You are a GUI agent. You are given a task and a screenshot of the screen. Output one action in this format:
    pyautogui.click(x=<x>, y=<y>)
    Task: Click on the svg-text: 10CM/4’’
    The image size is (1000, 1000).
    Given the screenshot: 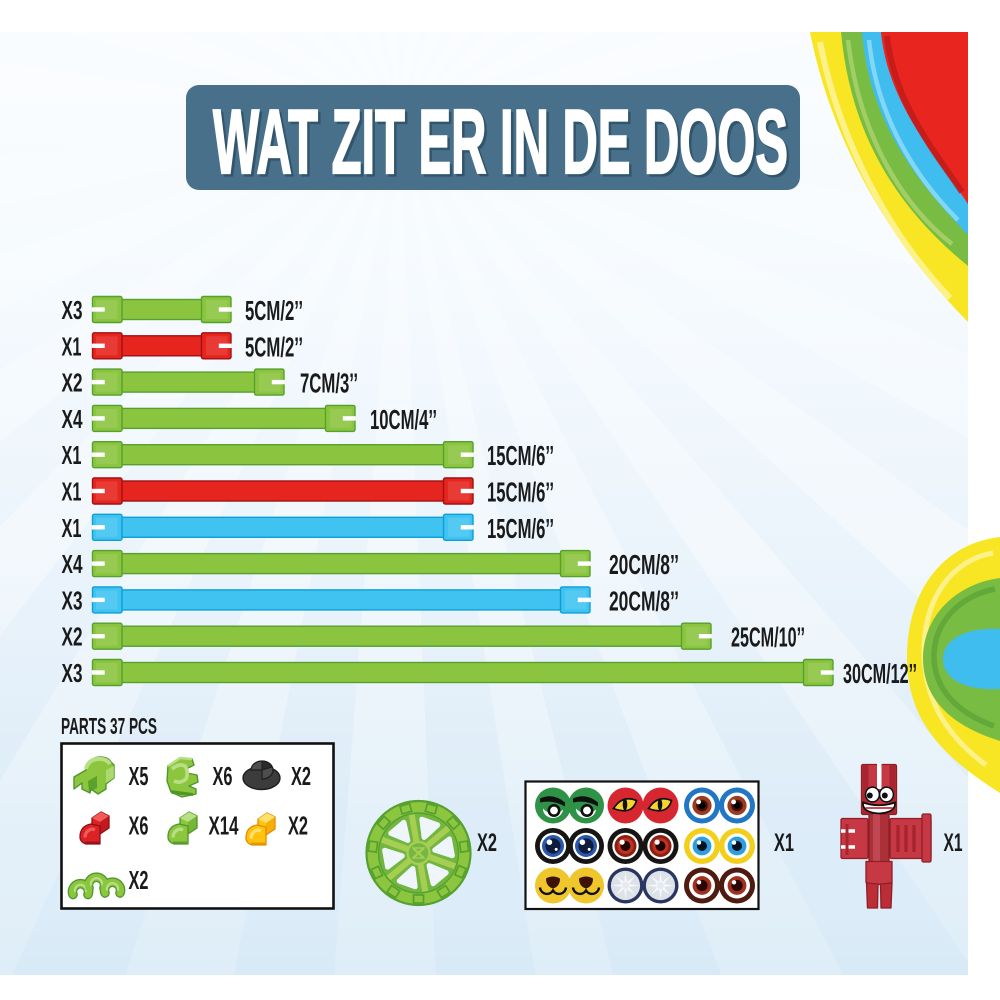 What is the action you would take?
    pyautogui.click(x=403, y=419)
    